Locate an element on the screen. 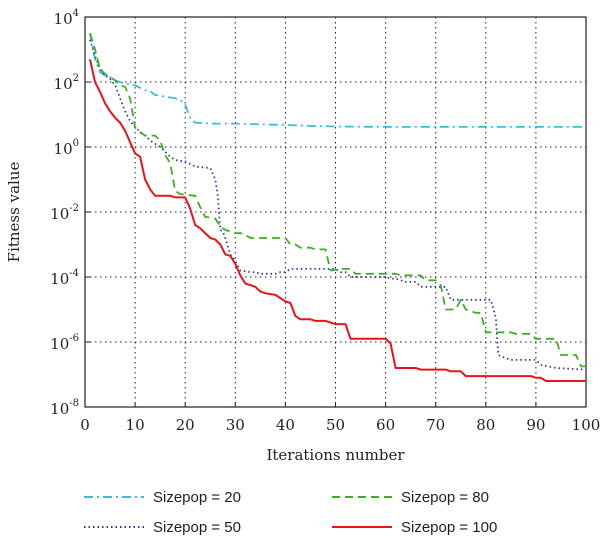 The image size is (600, 542). legend-label-2: Sizepop = 50 is located at coordinates (197, 527).